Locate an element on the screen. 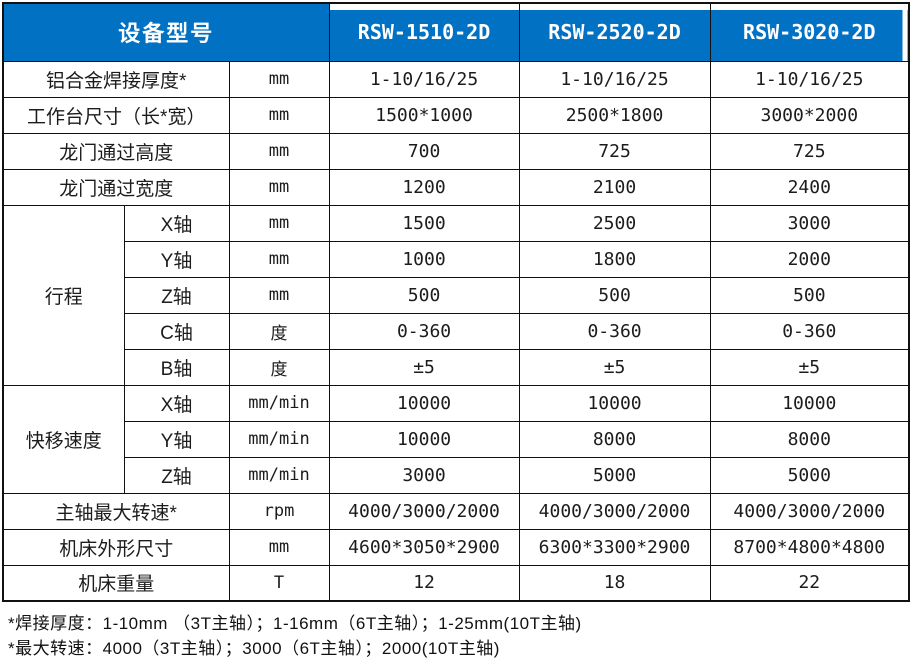 The width and height of the screenshot is (912, 665). model-header-1: RSW-1510-2D is located at coordinates (424, 32).